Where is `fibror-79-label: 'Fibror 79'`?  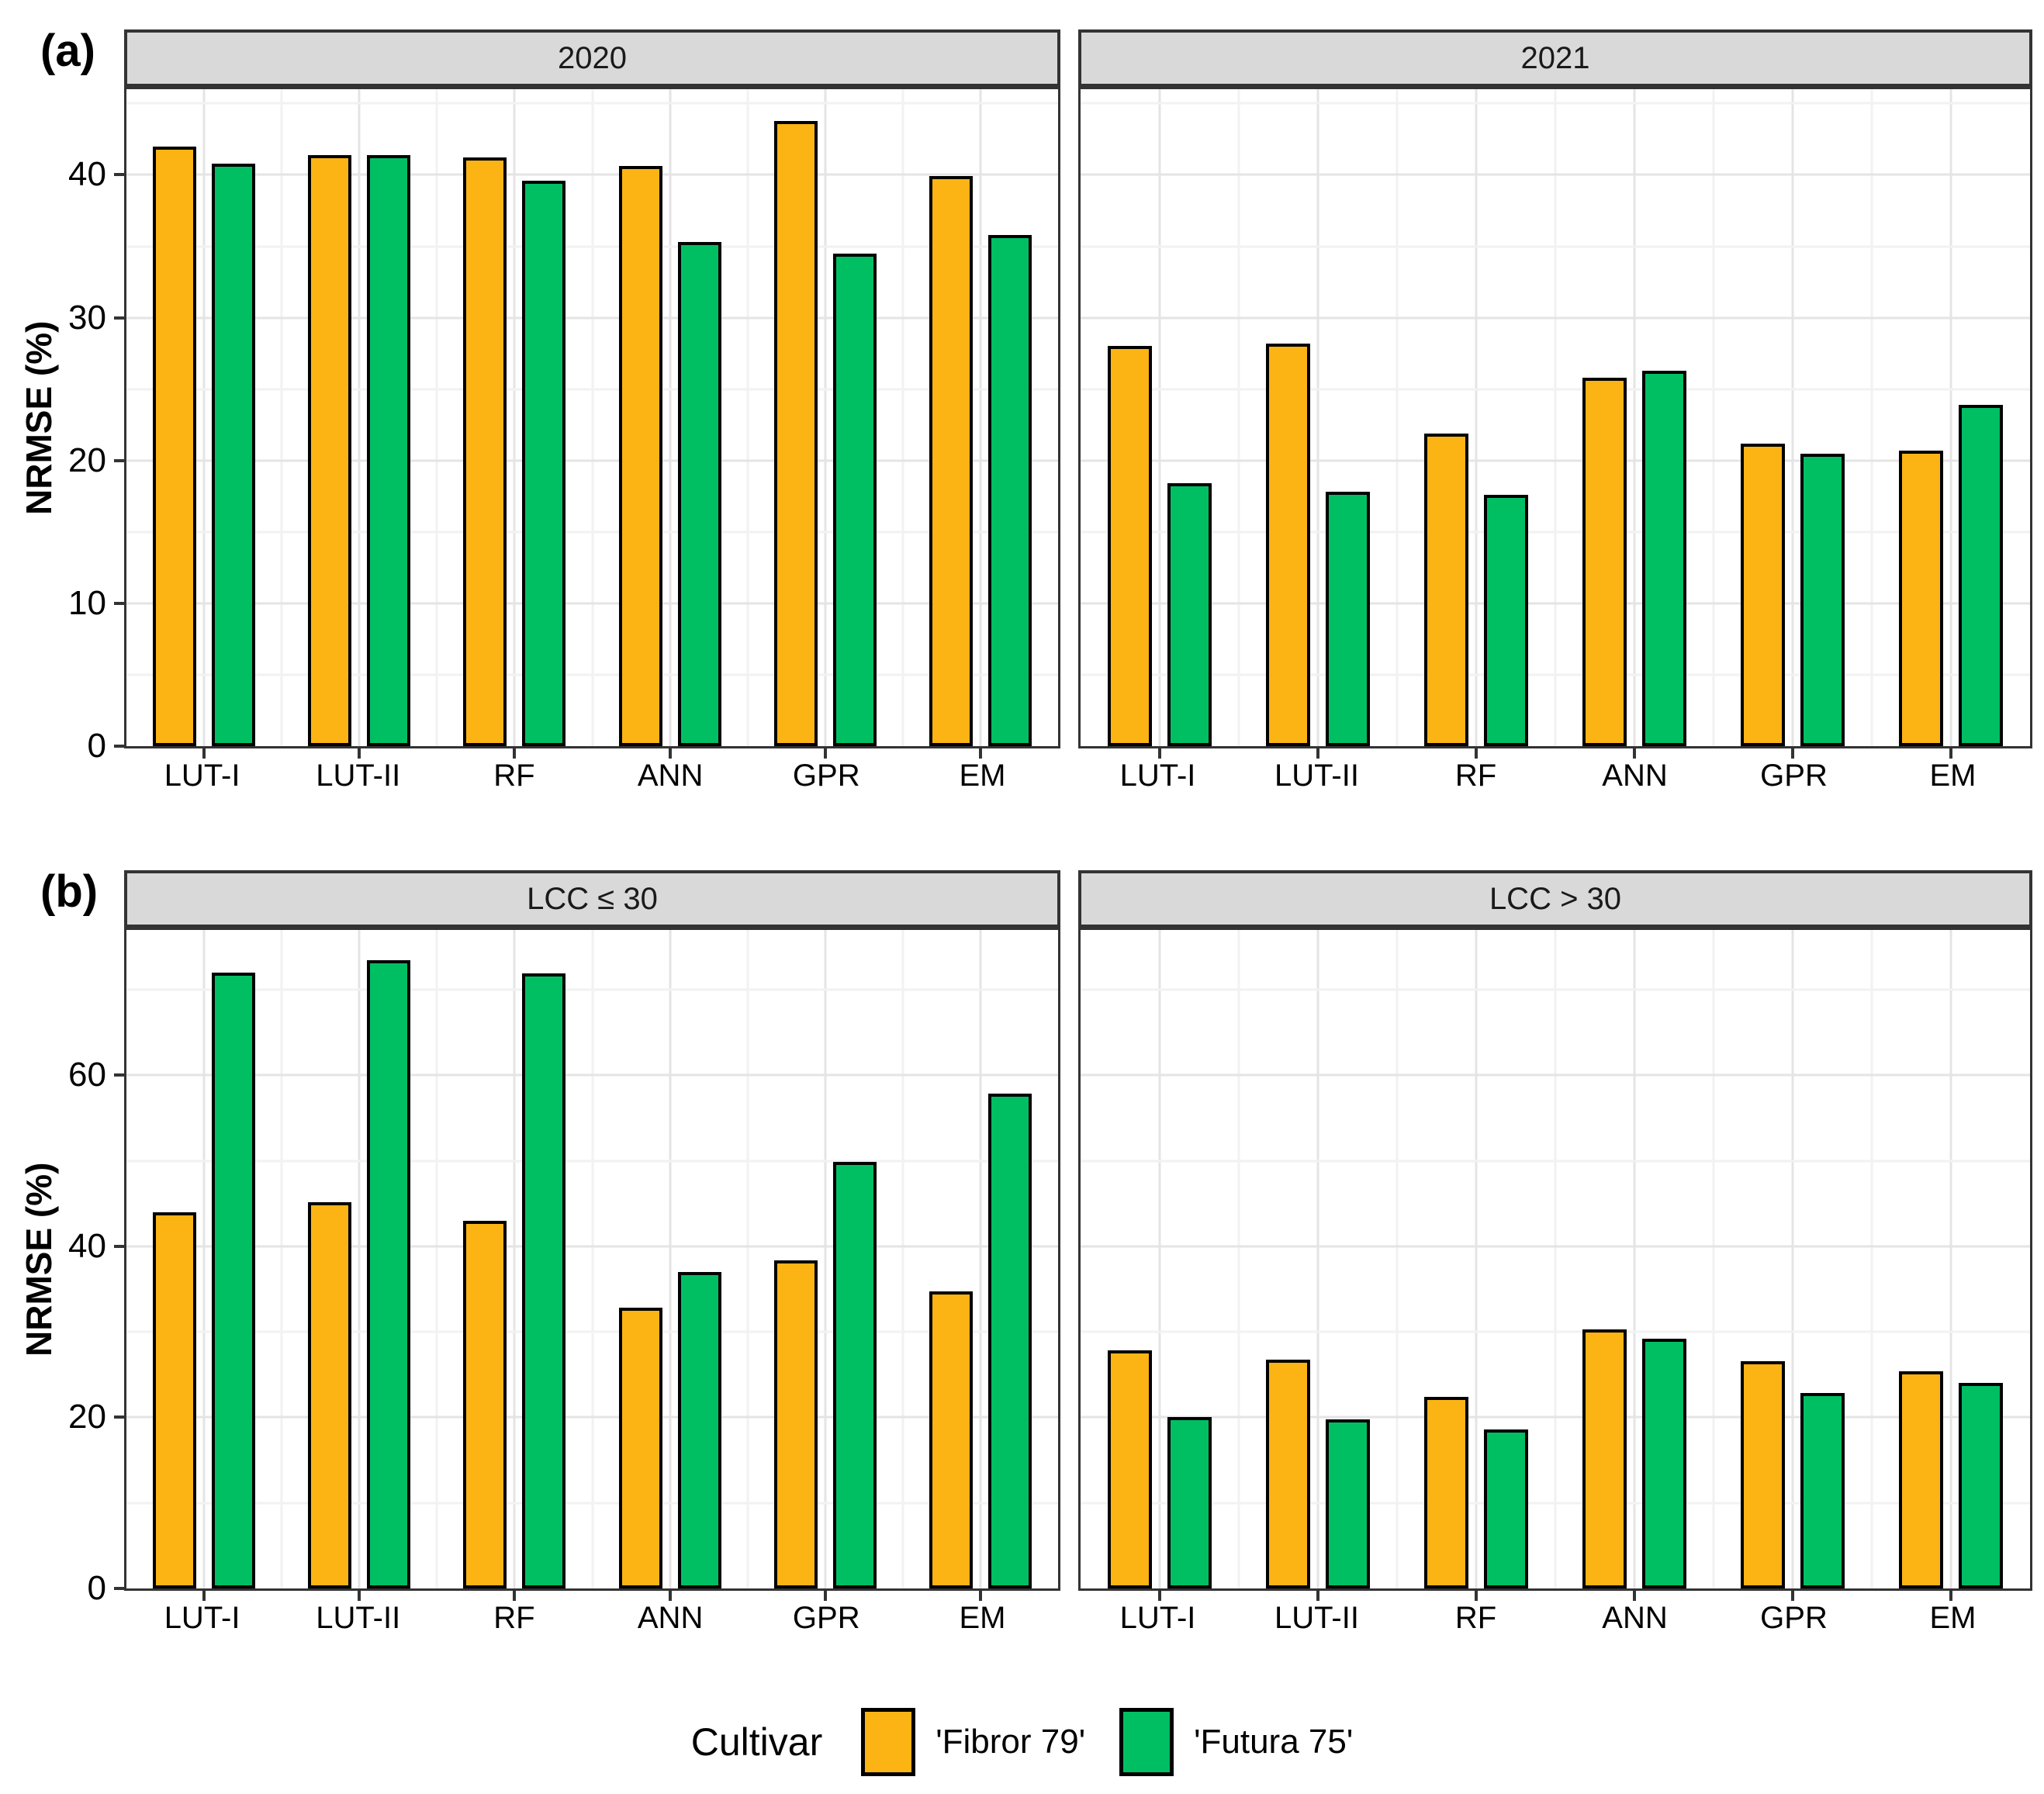
fibror-79-label: 'Fibror 79' is located at coordinates (1011, 1742).